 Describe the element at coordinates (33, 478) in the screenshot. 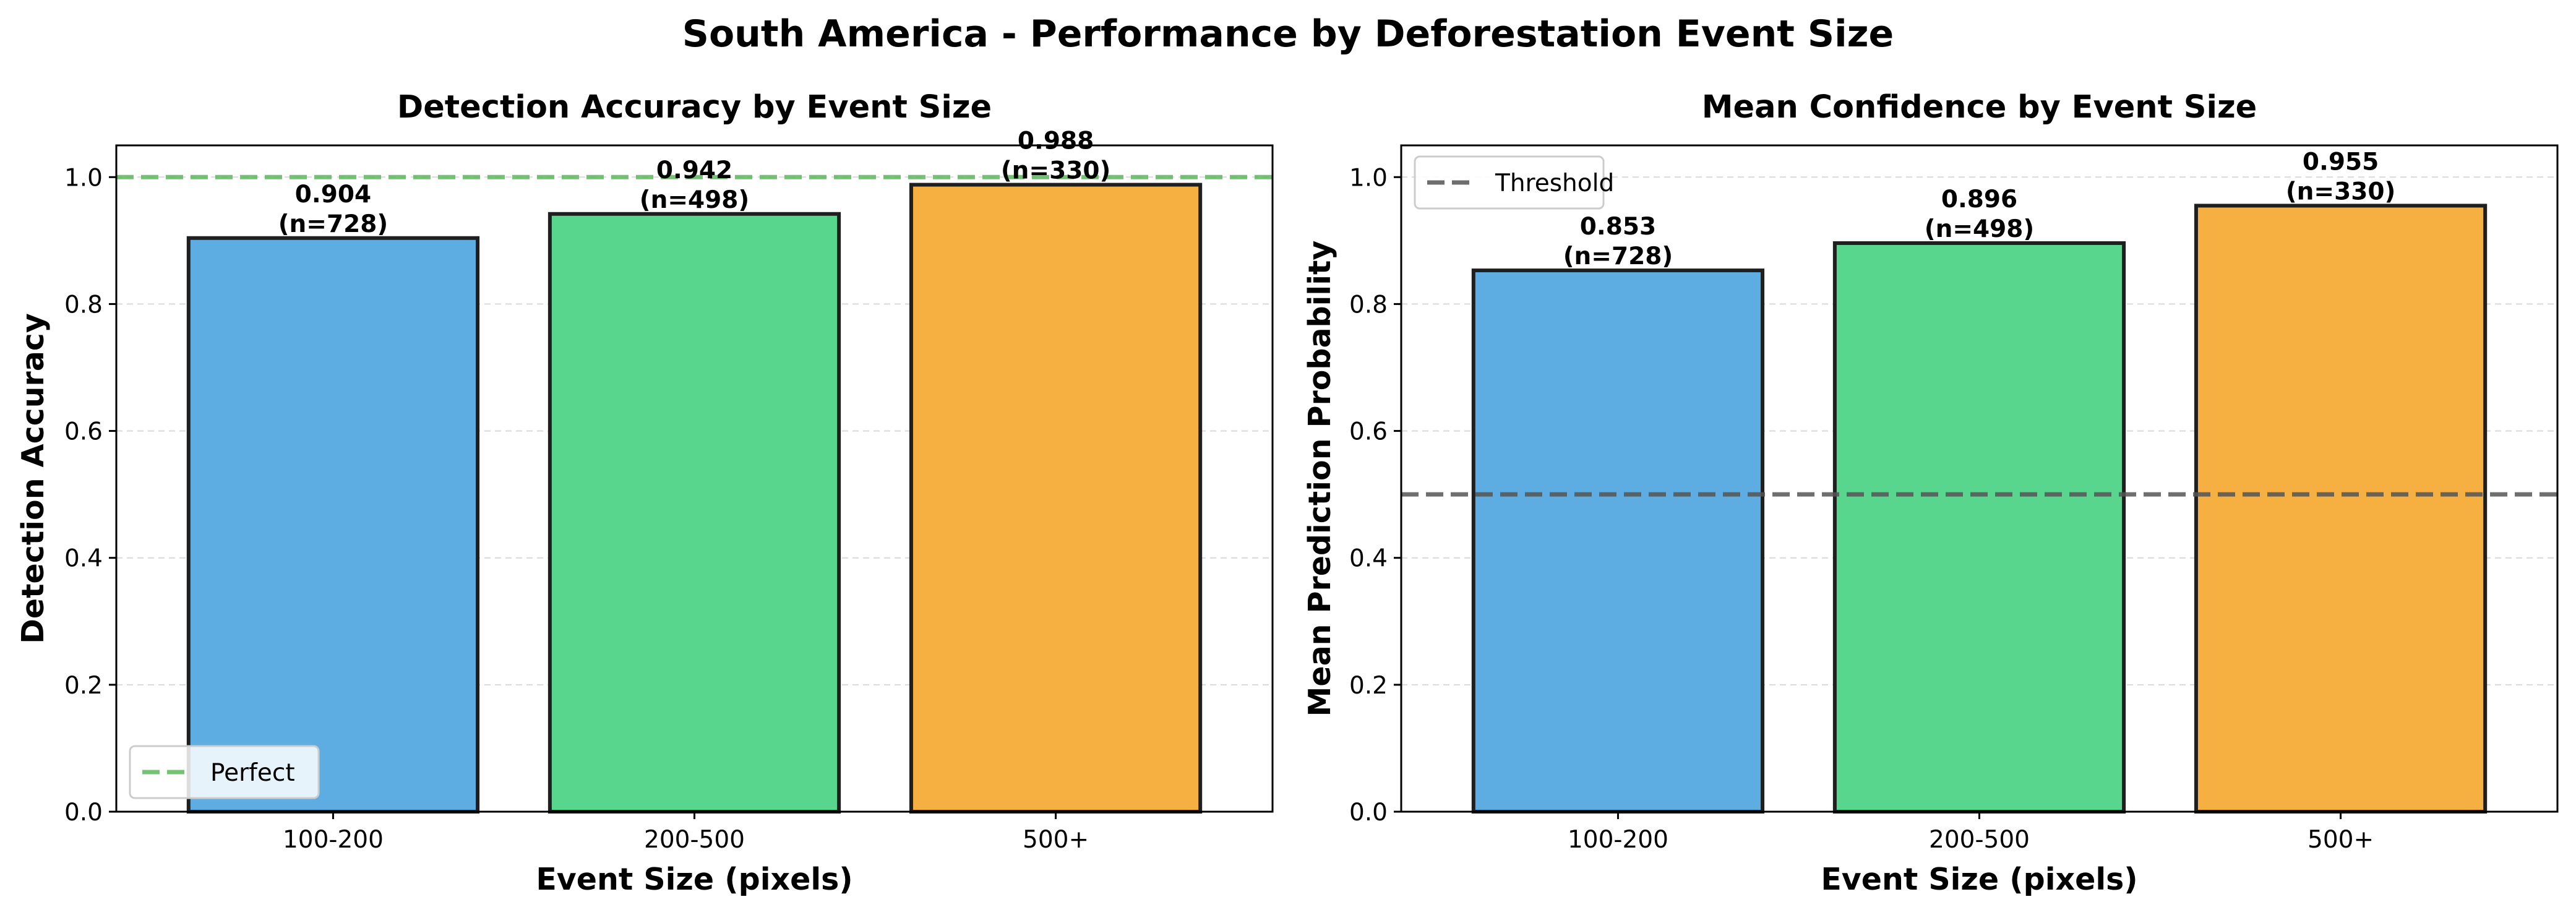

I see `y-axis-label: Detection Accuracy` at that location.